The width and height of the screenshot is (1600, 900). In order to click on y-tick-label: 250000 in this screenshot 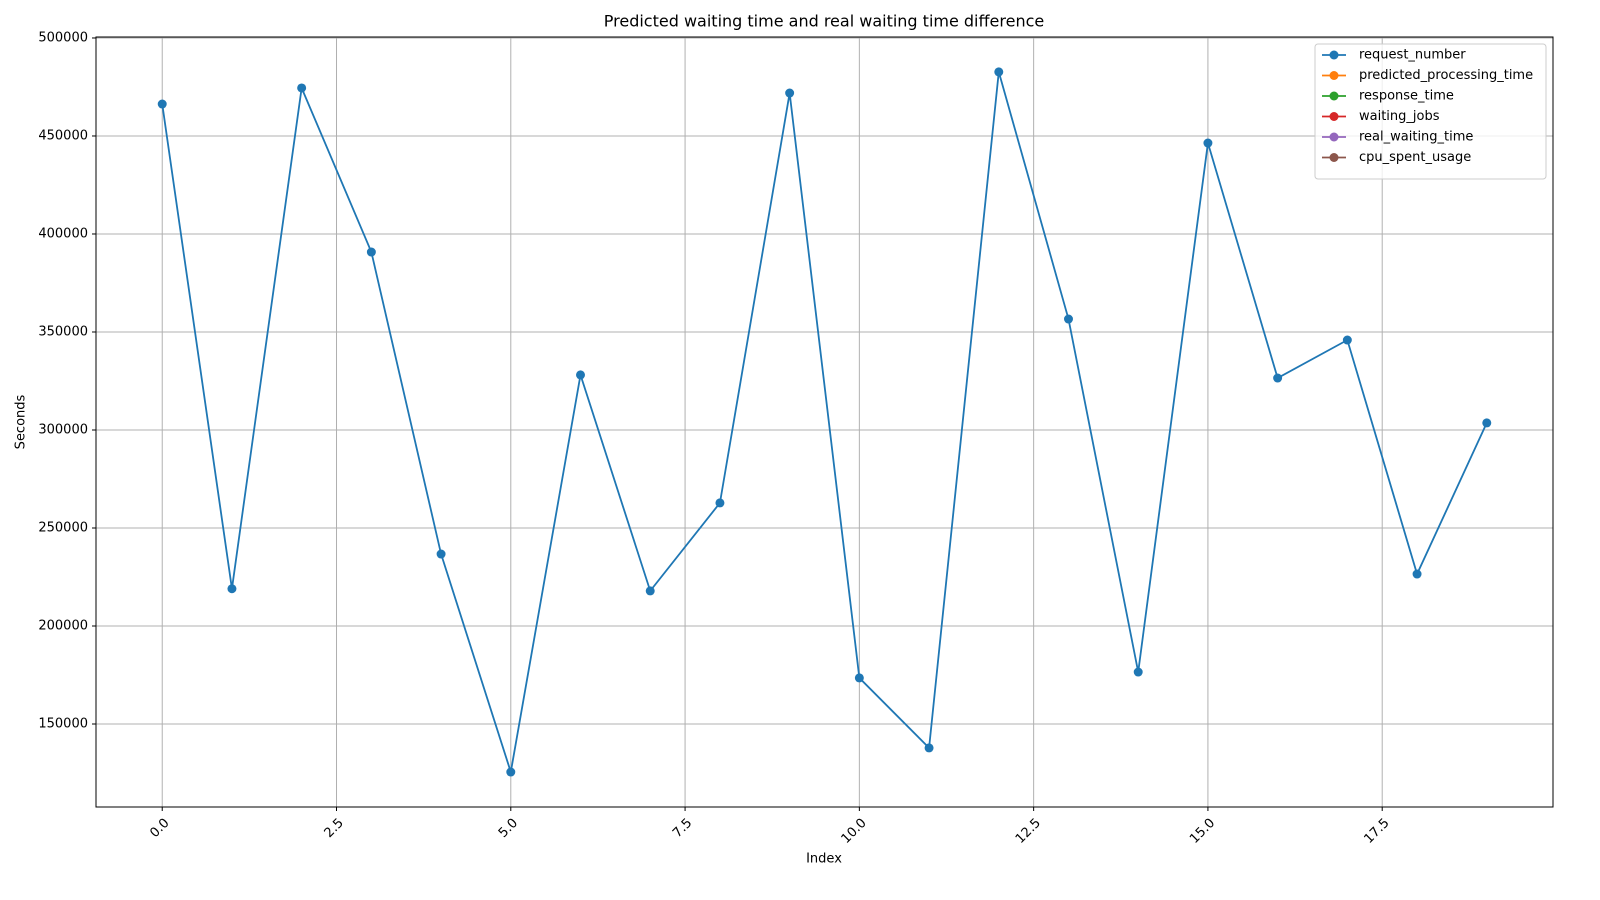, I will do `click(63, 527)`.